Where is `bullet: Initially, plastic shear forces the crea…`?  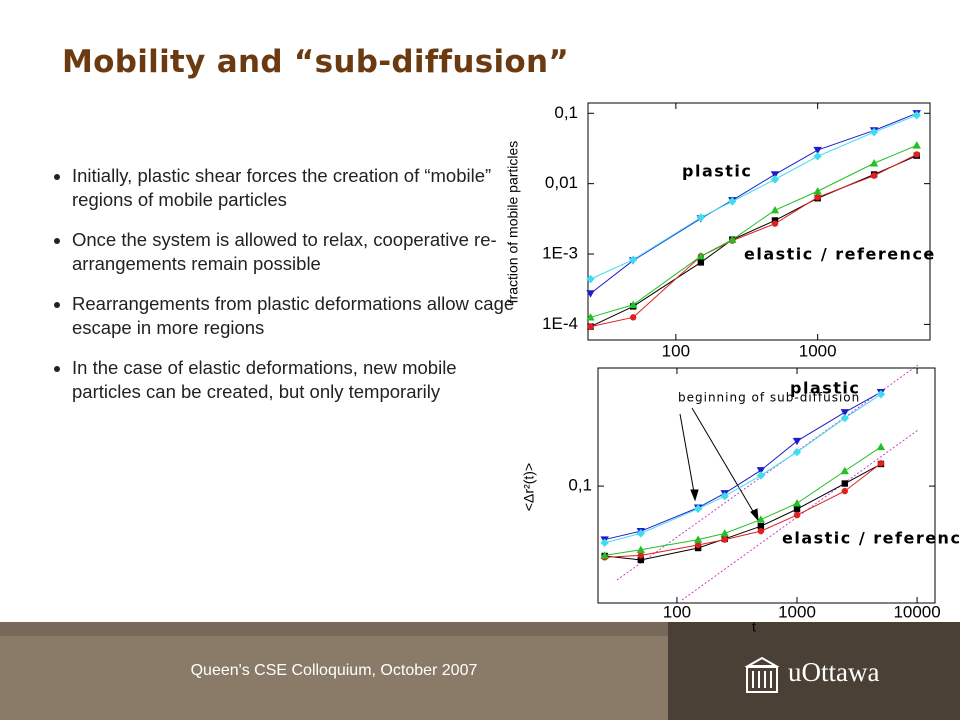
bullet: Initially, plastic shear forces the crea… is located at coordinates (294, 188).